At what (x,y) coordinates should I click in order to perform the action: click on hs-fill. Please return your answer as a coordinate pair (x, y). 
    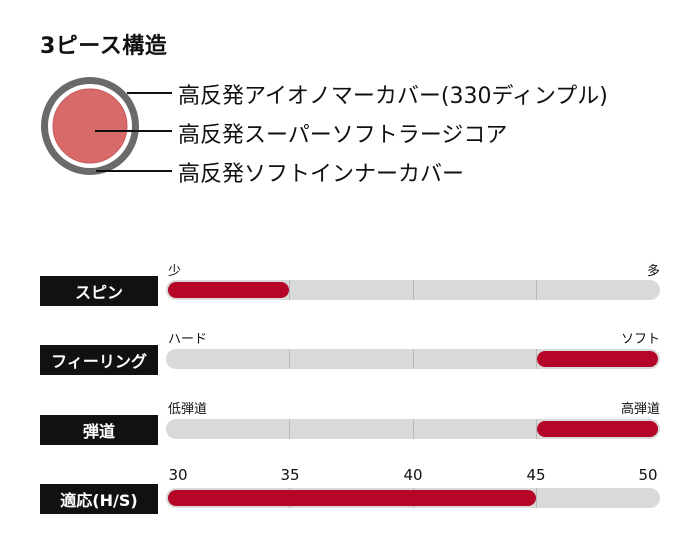
    Looking at the image, I should click on (352, 498).